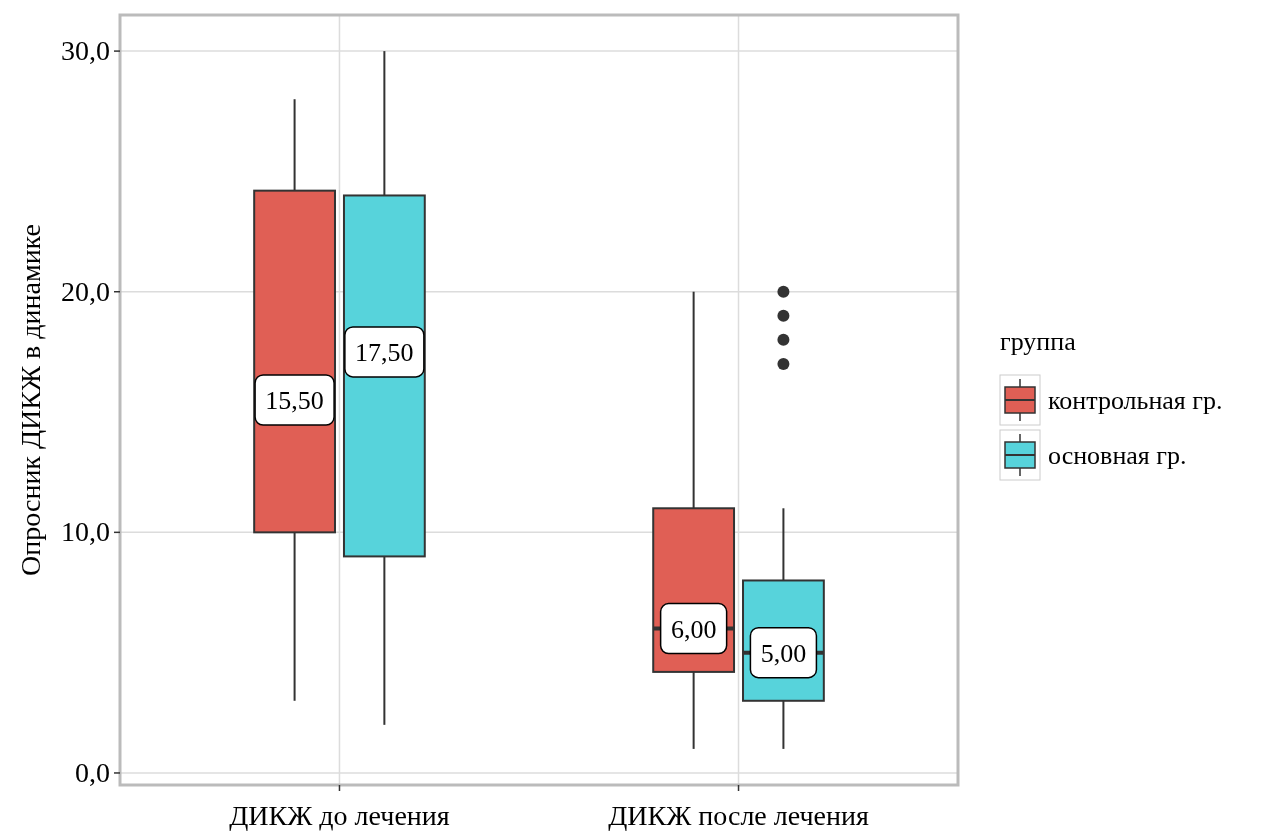 Image resolution: width=1262 pixels, height=831 pixels. What do you see at coordinates (1038, 341) in the screenshot?
I see `legend-title: группа` at bounding box center [1038, 341].